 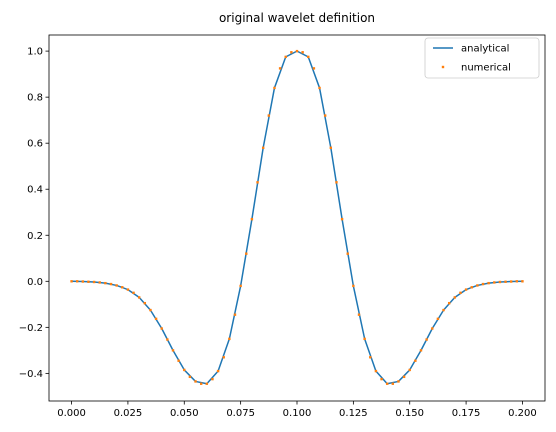 What do you see at coordinates (297, 413) in the screenshot?
I see `x-tick-label: 0.100` at bounding box center [297, 413].